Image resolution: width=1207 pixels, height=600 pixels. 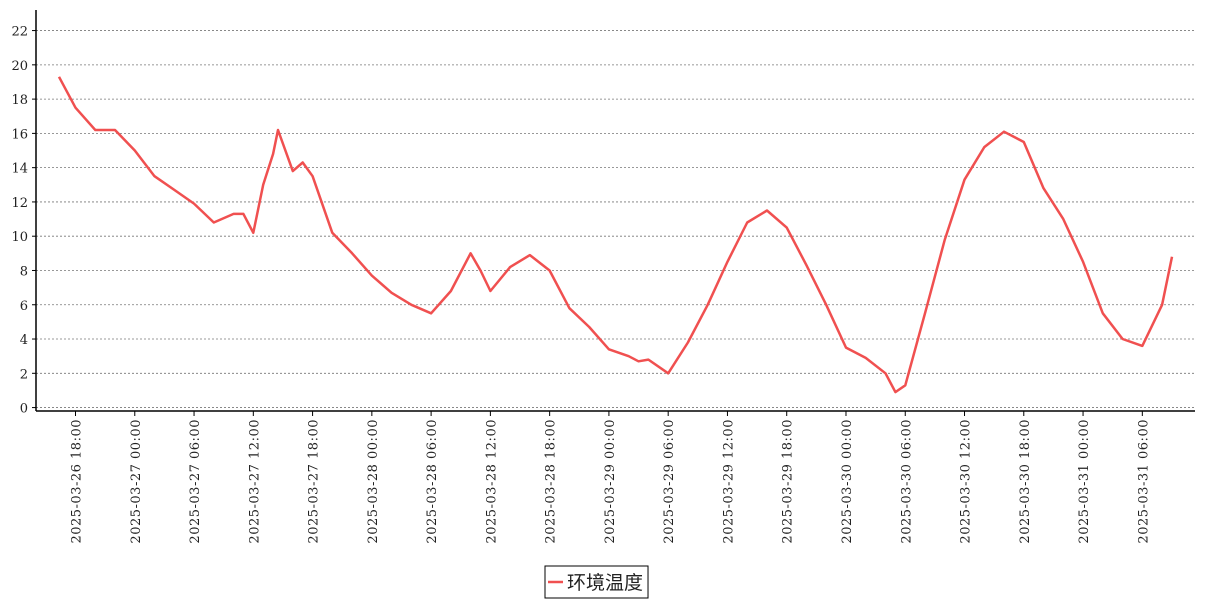 What do you see at coordinates (19, 203) in the screenshot?
I see `y-tick-label: 12` at bounding box center [19, 203].